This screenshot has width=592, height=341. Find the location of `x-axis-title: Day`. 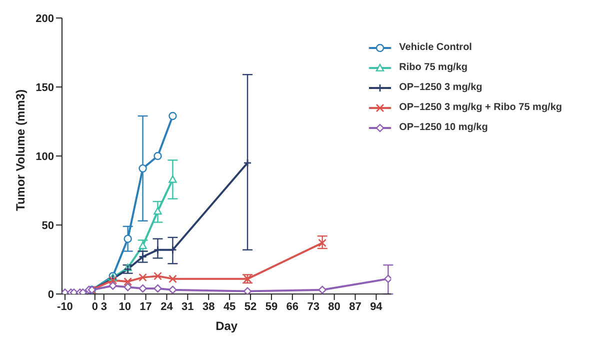

x-axis-title: Day is located at coordinates (227, 326).